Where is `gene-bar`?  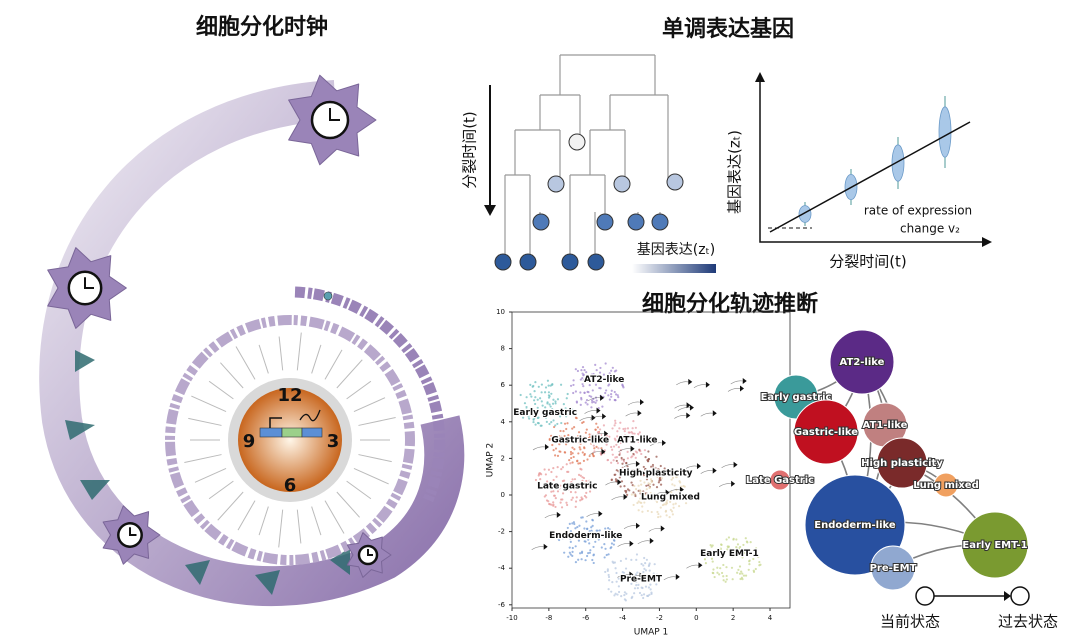
gene-bar is located at coordinates (292, 432).